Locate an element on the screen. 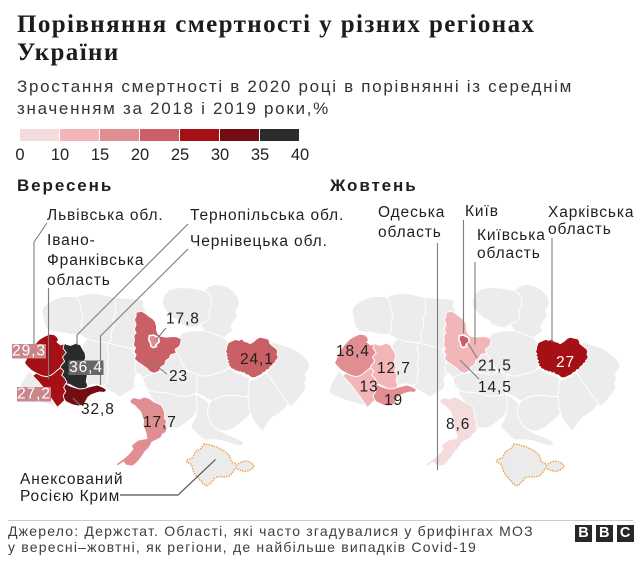 Image resolution: width=640 pixels, height=573 pixels. svg-text: 27 is located at coordinates (565, 362).